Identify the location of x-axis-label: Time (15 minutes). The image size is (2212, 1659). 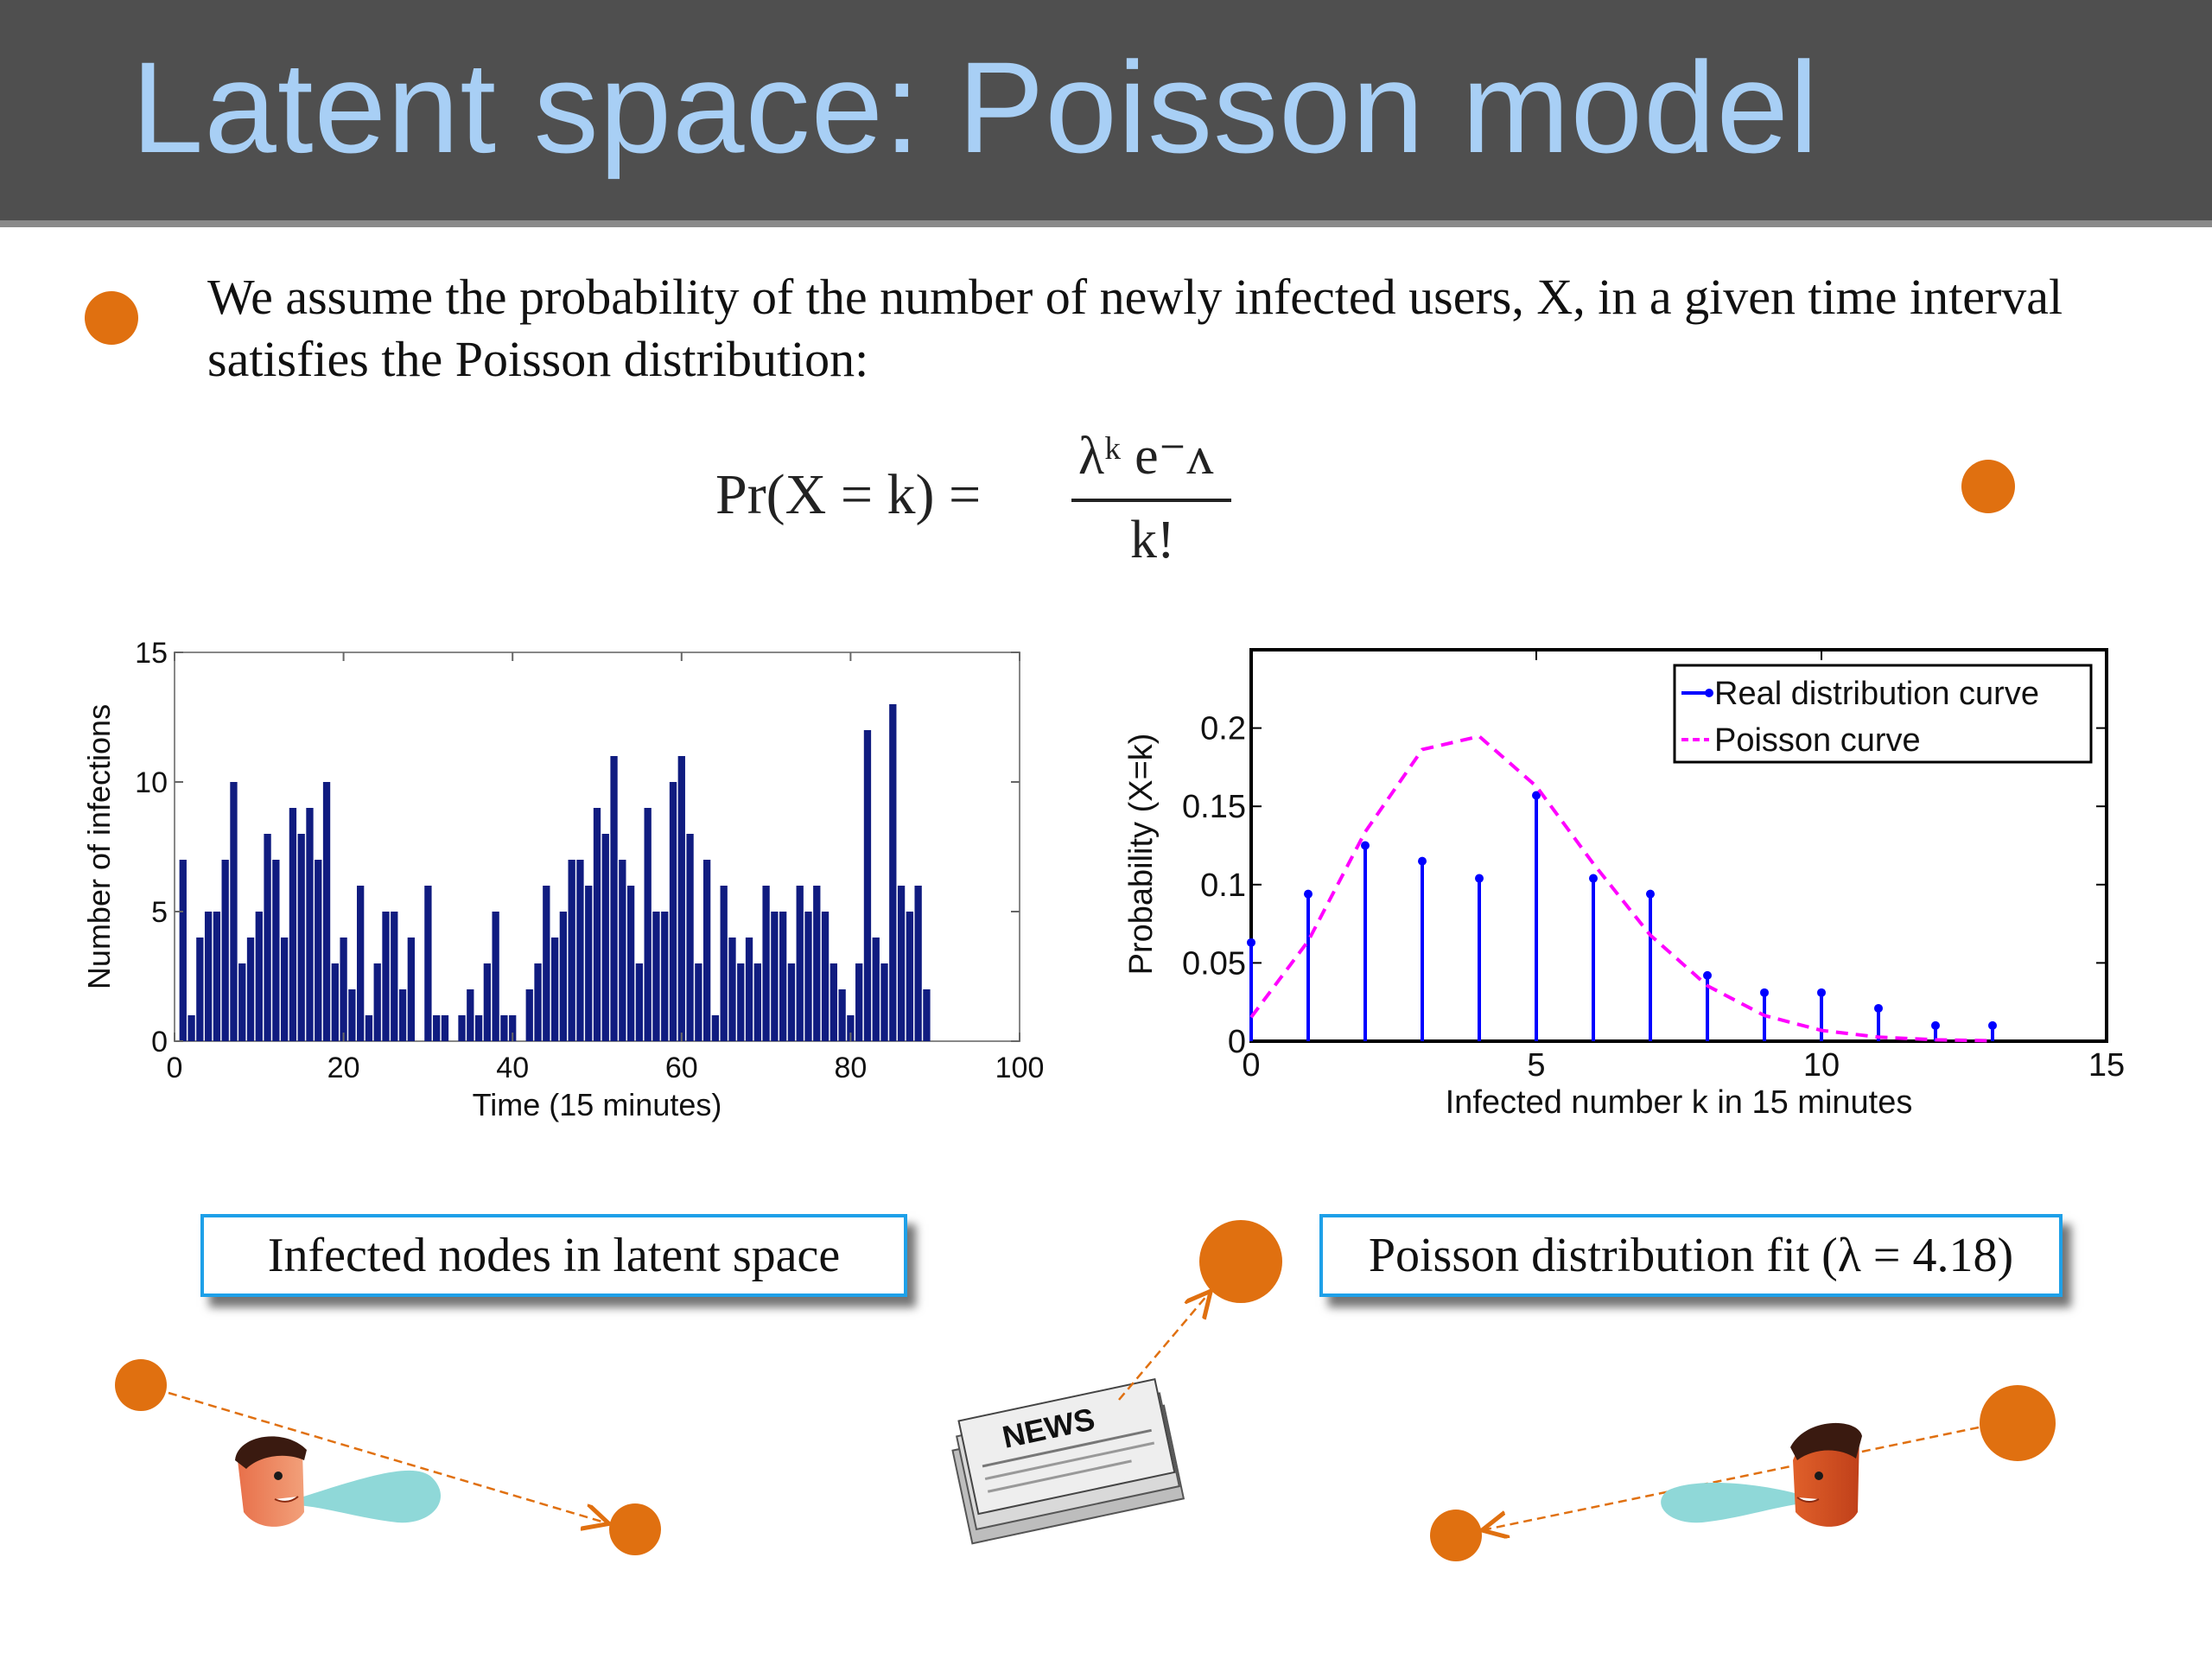
(597, 1104).